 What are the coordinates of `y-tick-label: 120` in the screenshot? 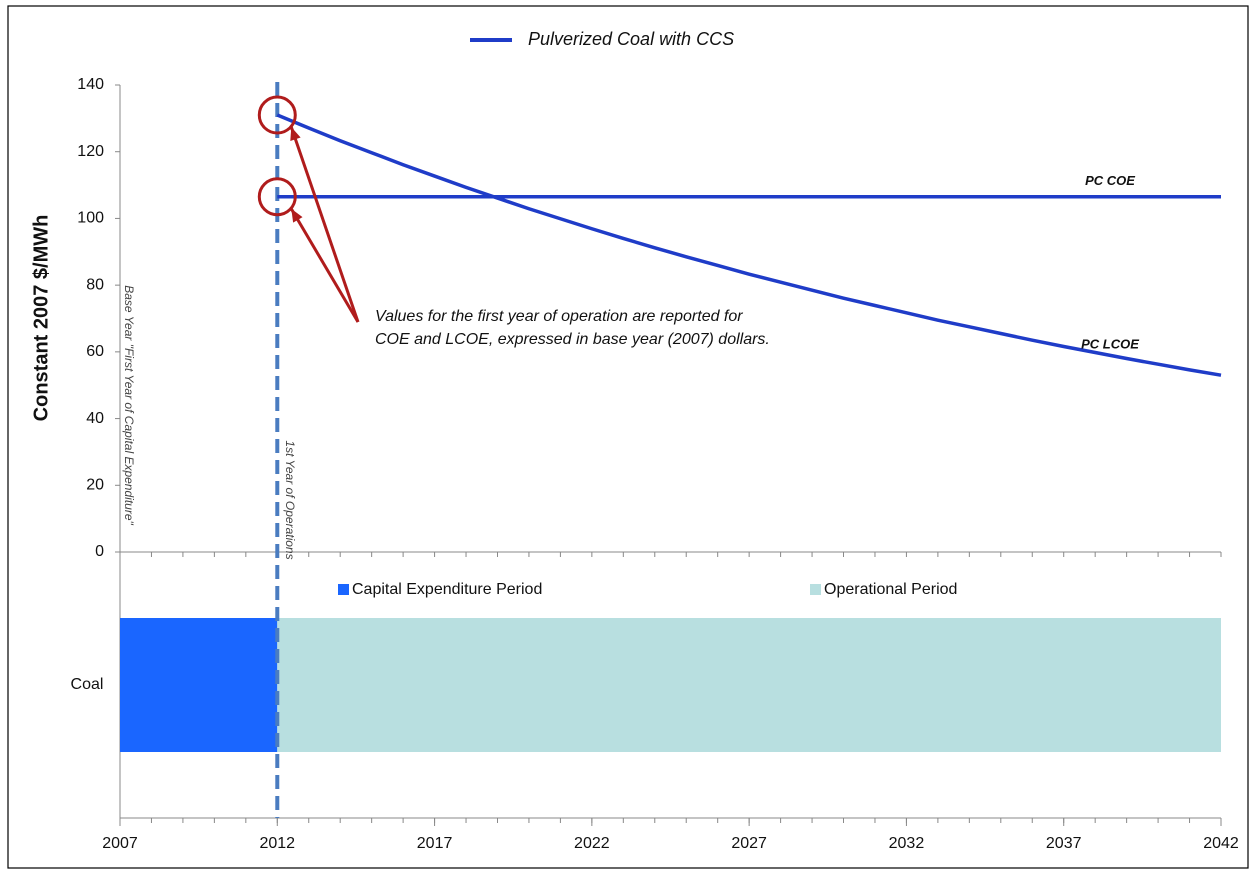 It's located at (90, 151).